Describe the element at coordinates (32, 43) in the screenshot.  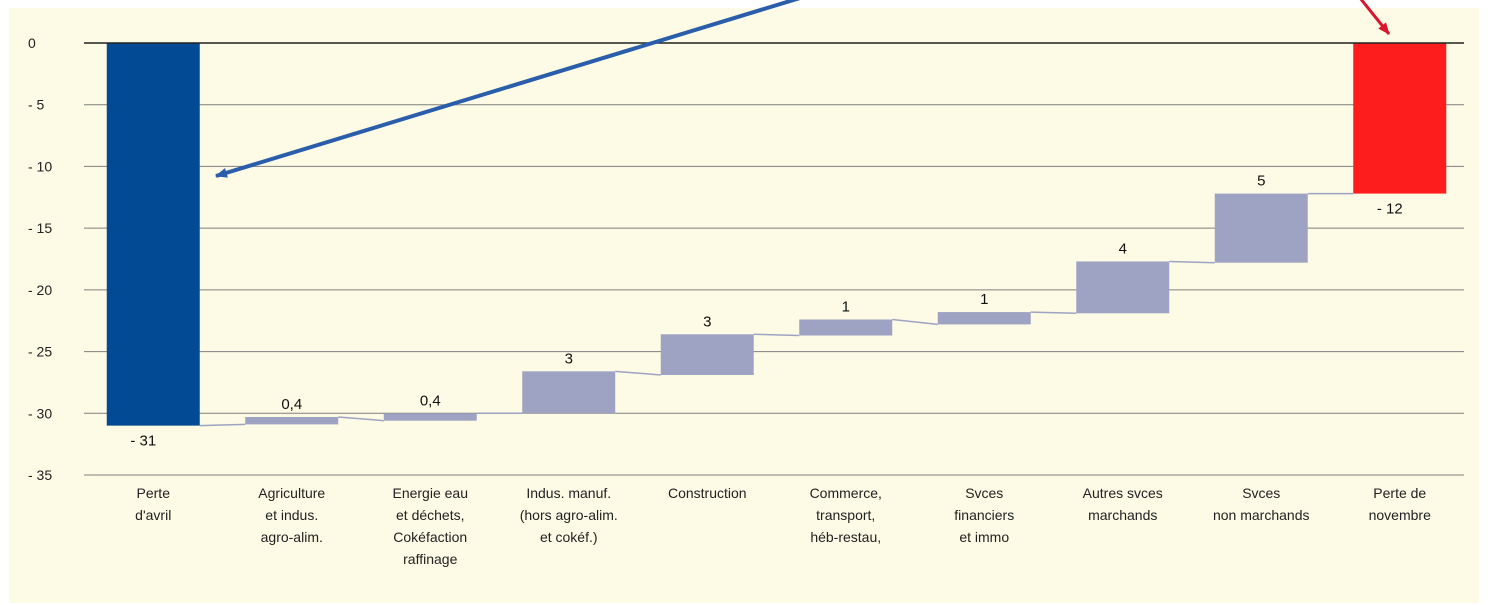
I see `y-tick-label: 0` at that location.